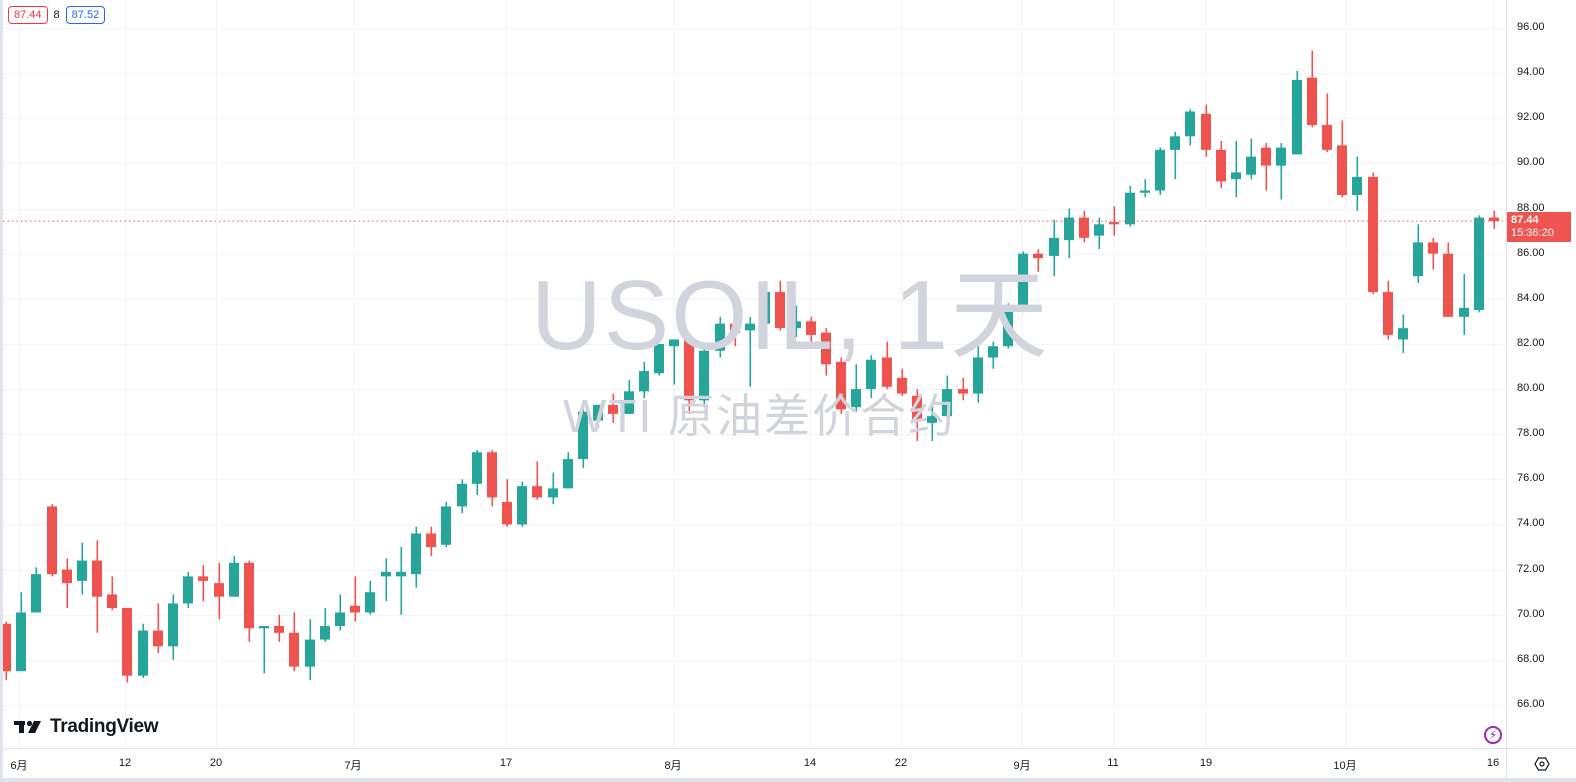  I want to click on settings-hexagon-icon, so click(1542, 764).